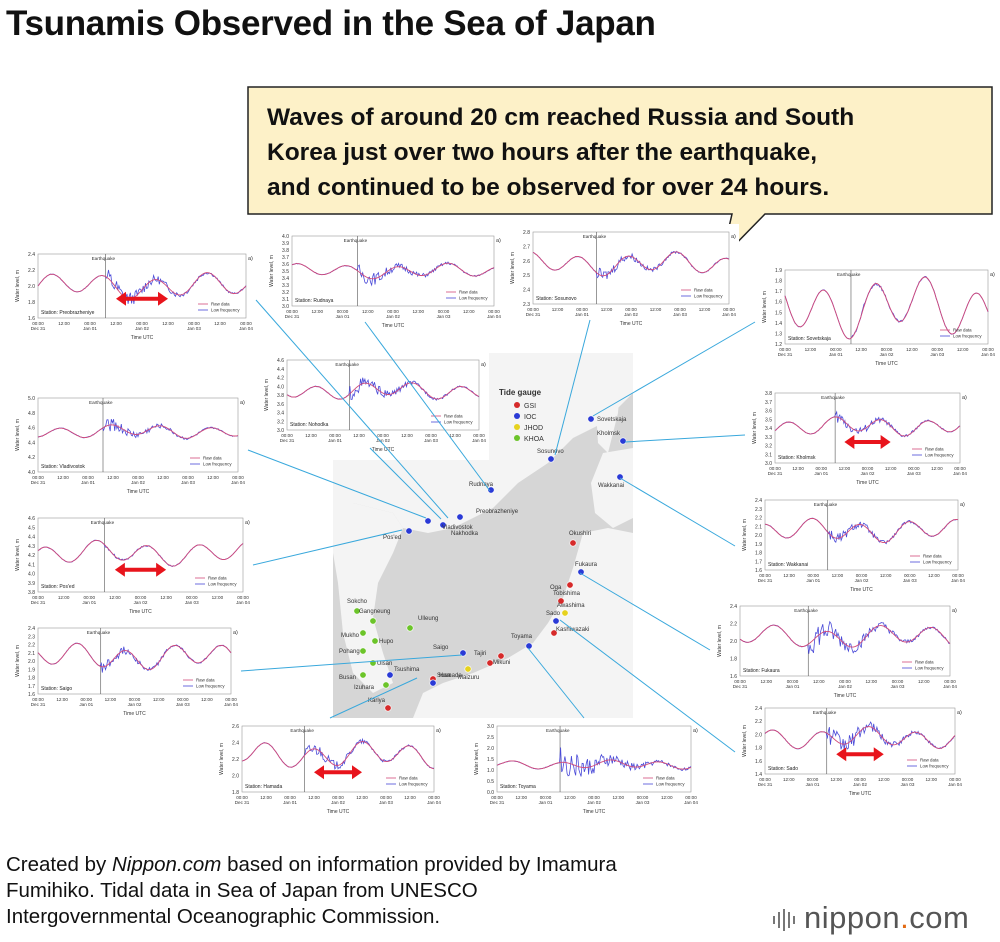 The image size is (1000, 942). I want to click on nippon-logo: nippon.com, so click(870, 918).